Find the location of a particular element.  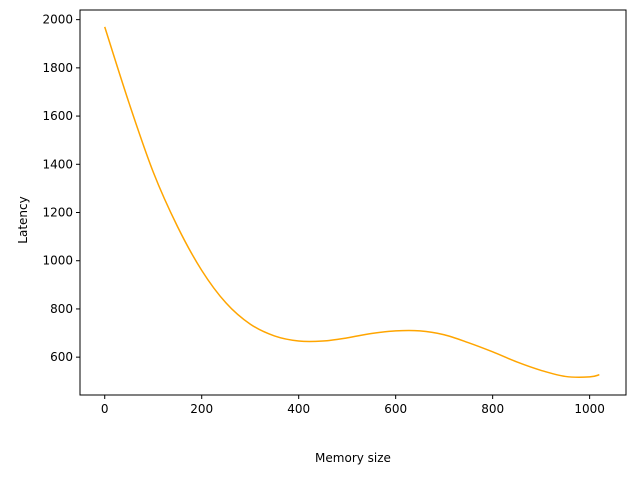

y-tick-label: 800 is located at coordinates (61, 309).